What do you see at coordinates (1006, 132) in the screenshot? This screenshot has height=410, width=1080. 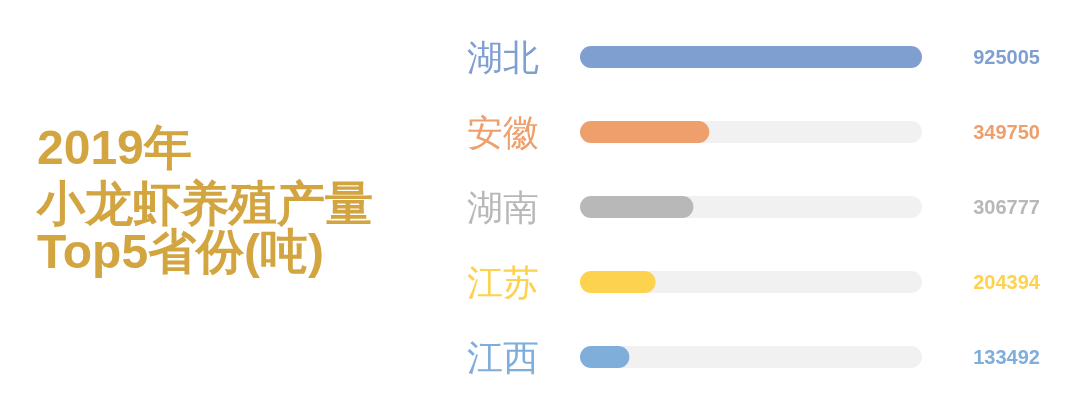 I see `data-label: 349750` at bounding box center [1006, 132].